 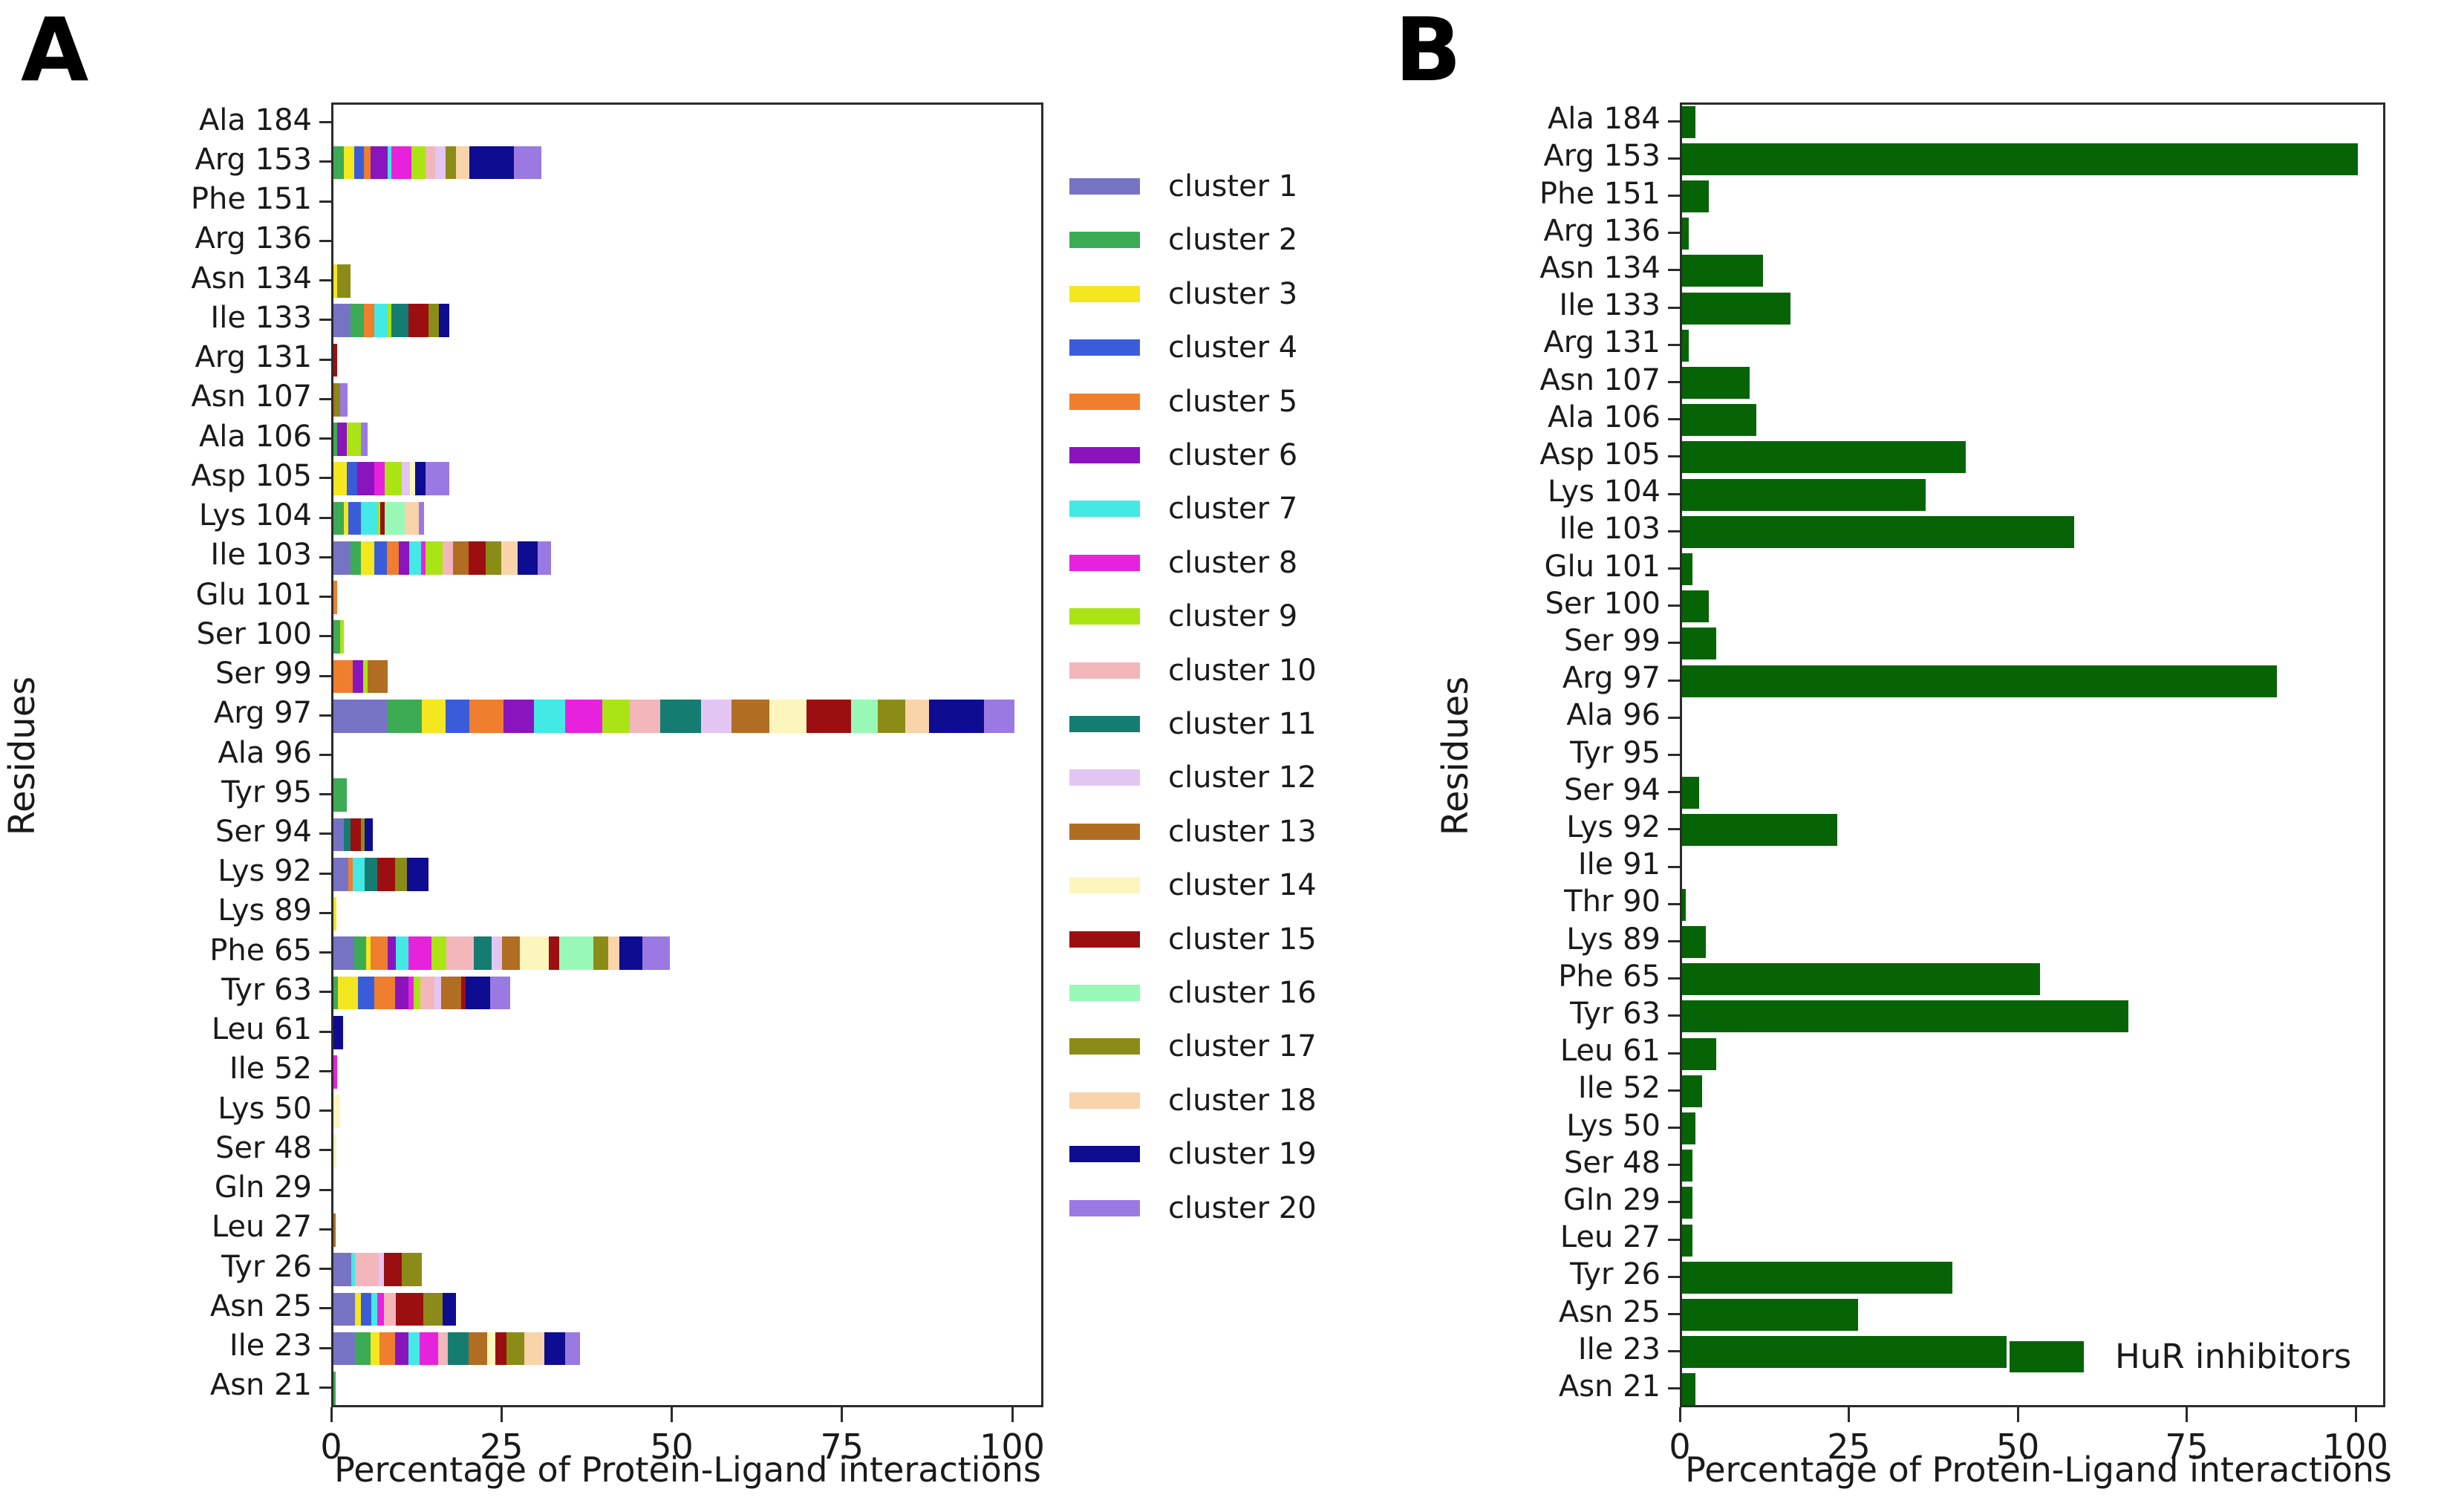 I want to click on legend-item: cluster 18, so click(x=1193, y=1101).